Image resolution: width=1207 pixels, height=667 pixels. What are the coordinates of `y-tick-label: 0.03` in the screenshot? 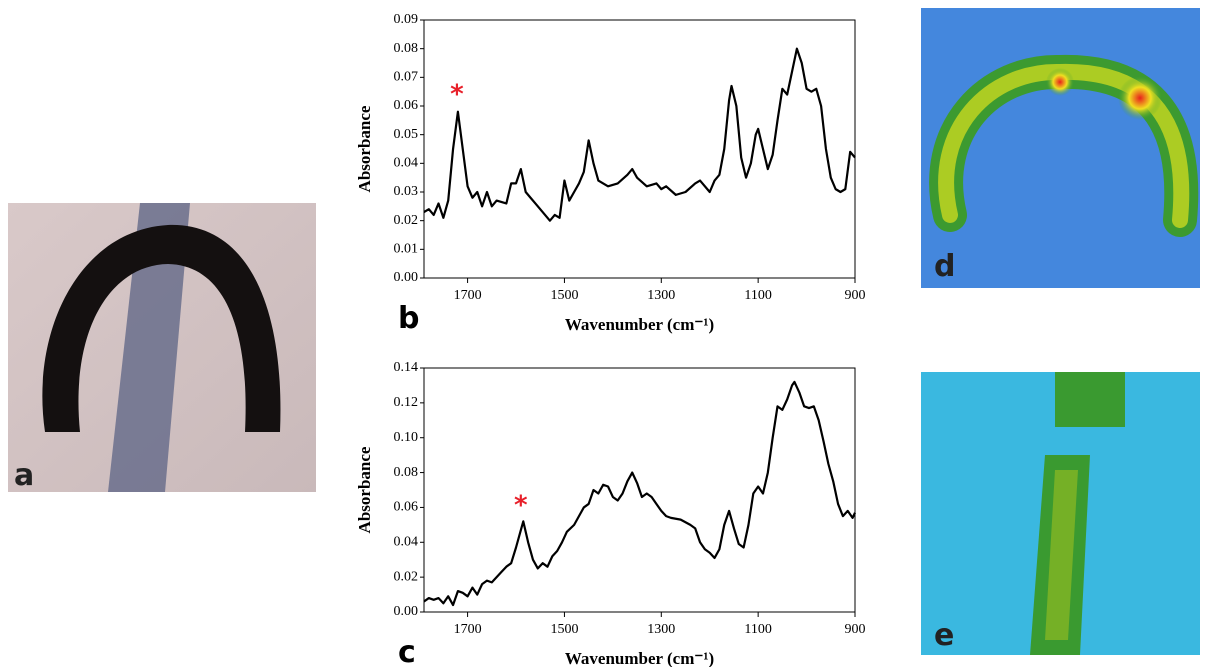 It's located at (406, 191).